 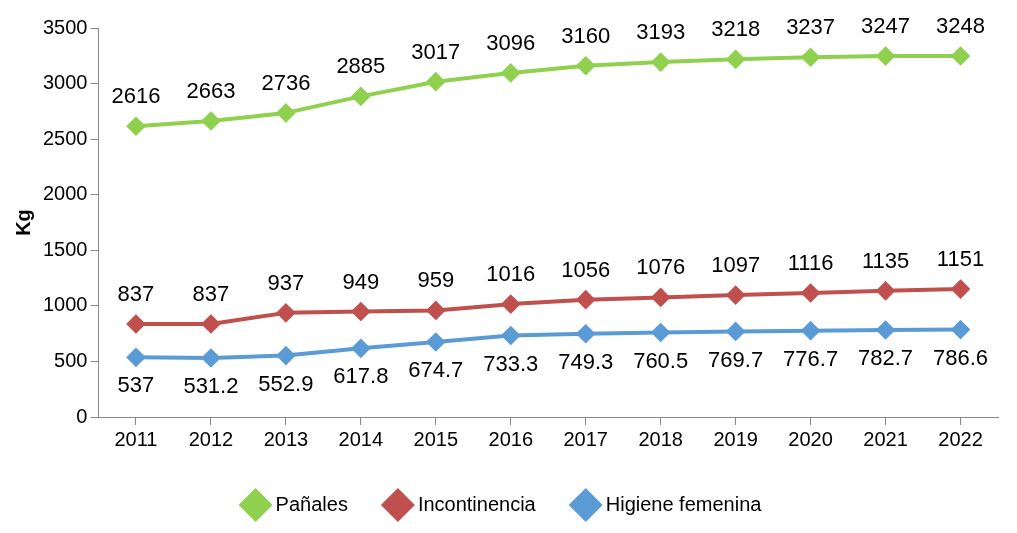 I want to click on data-label: 1135, so click(x=885, y=260).